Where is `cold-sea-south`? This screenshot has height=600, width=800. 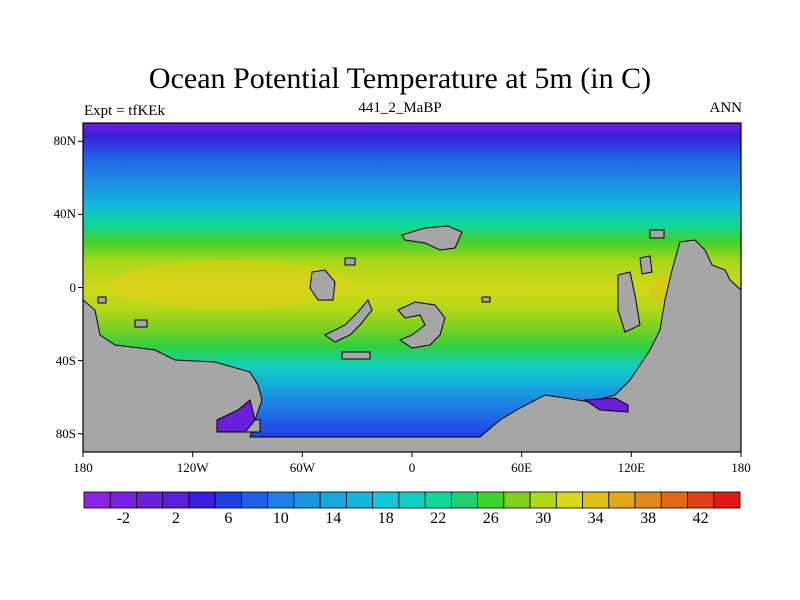
cold-sea-south is located at coordinates (236, 416).